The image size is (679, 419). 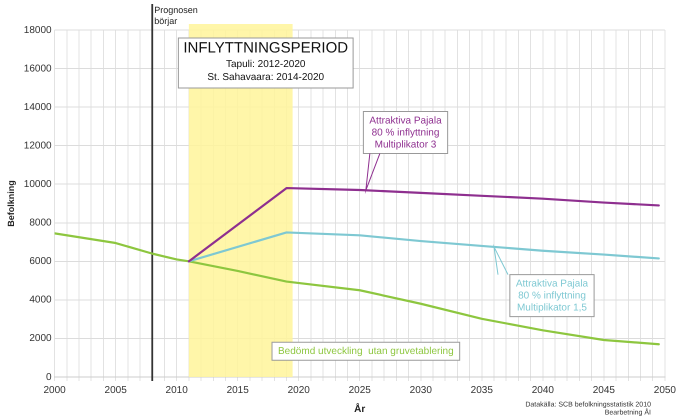 I want to click on y-tick-label: 0, so click(x=49, y=377).